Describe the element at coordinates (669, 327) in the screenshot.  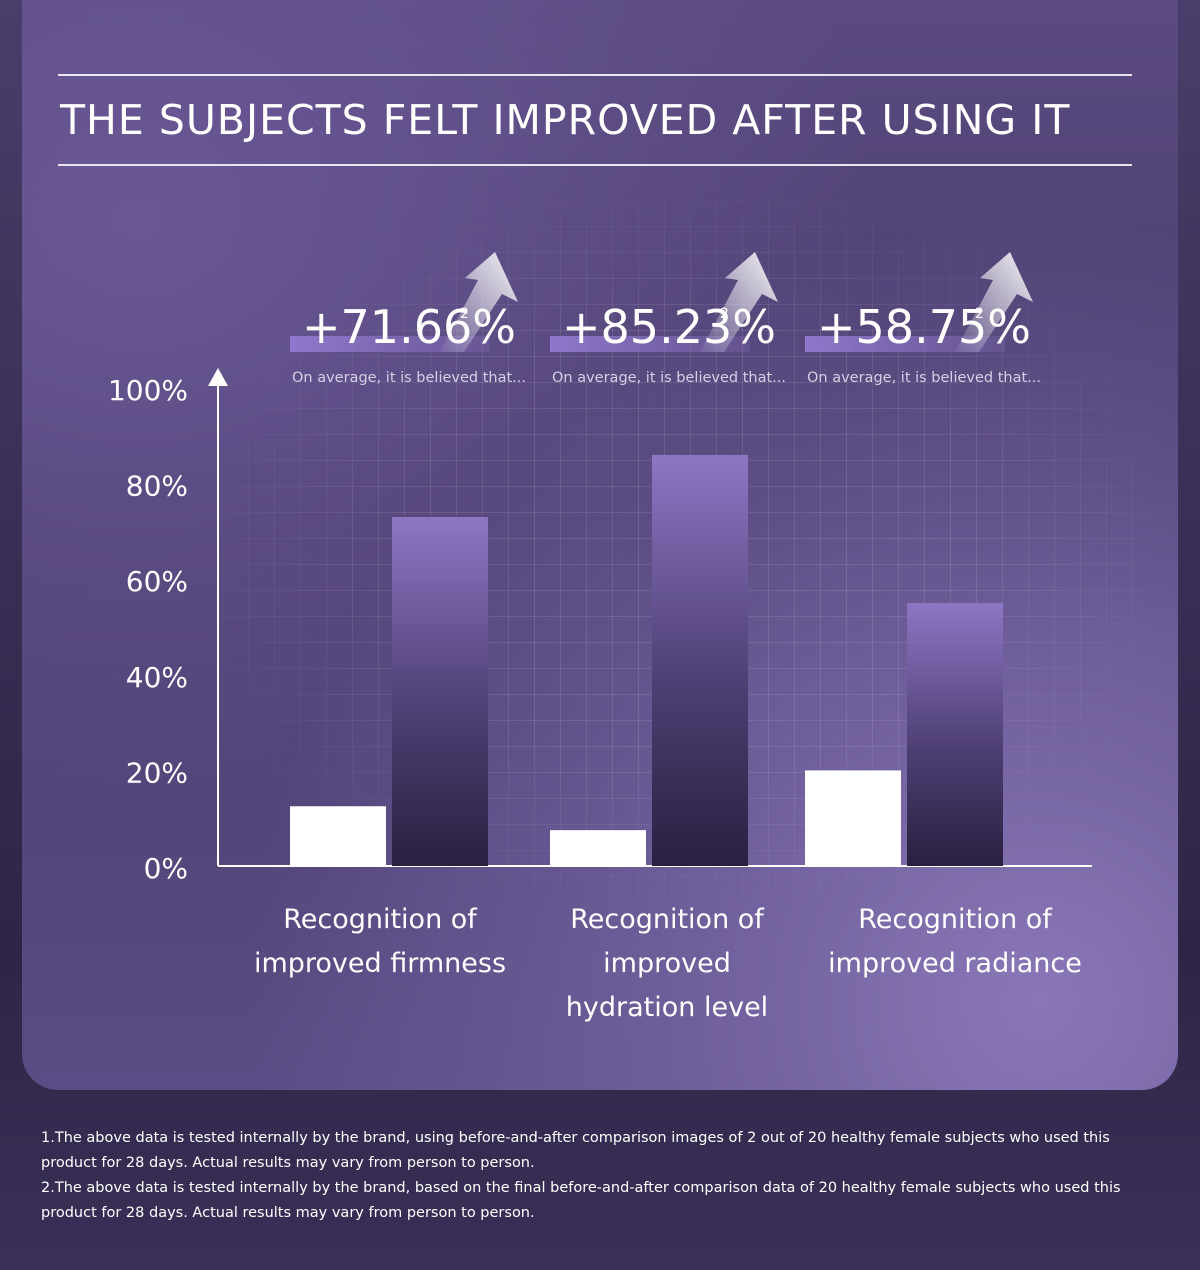
I see `percentage-value: +85.23%` at that location.